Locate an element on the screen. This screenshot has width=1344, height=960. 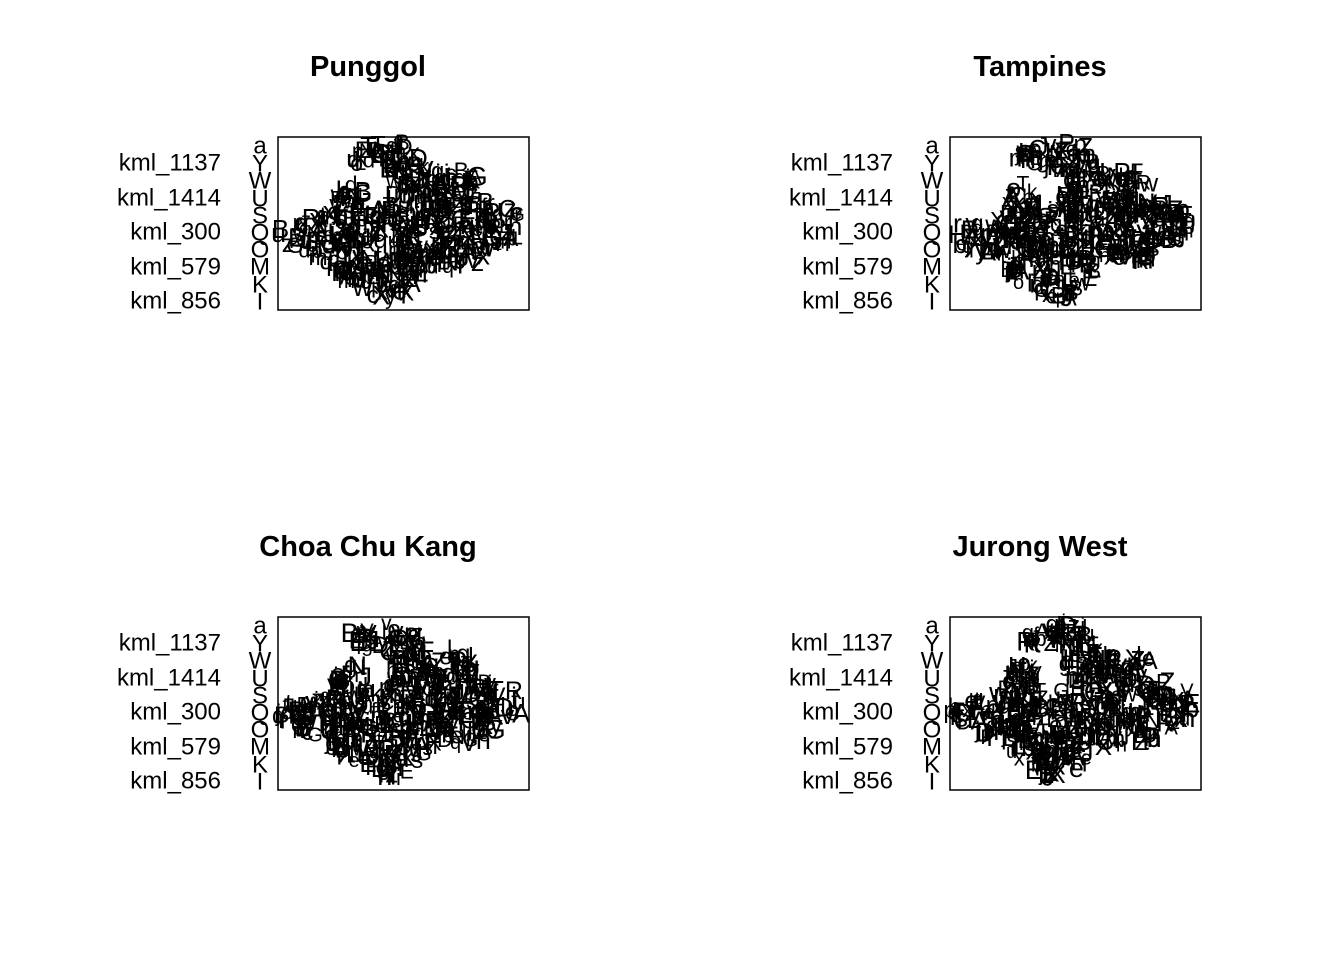
point-label: v is located at coordinates (359, 272).